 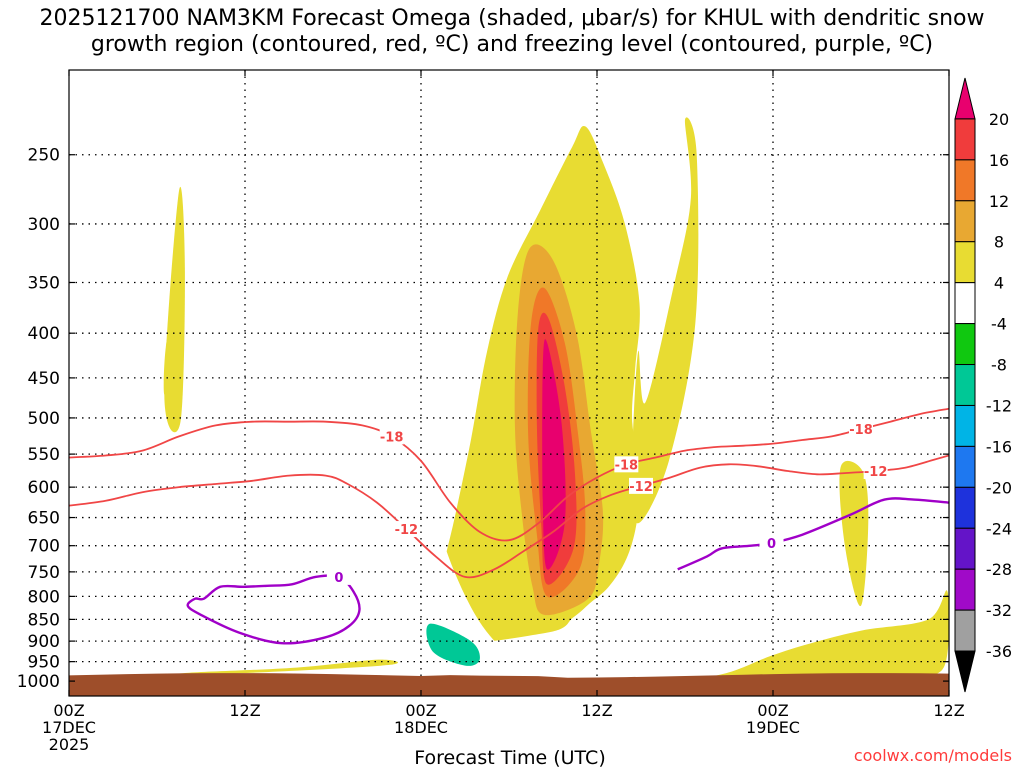 I want to click on x-tick-label: 17DEC, so click(x=69, y=727).